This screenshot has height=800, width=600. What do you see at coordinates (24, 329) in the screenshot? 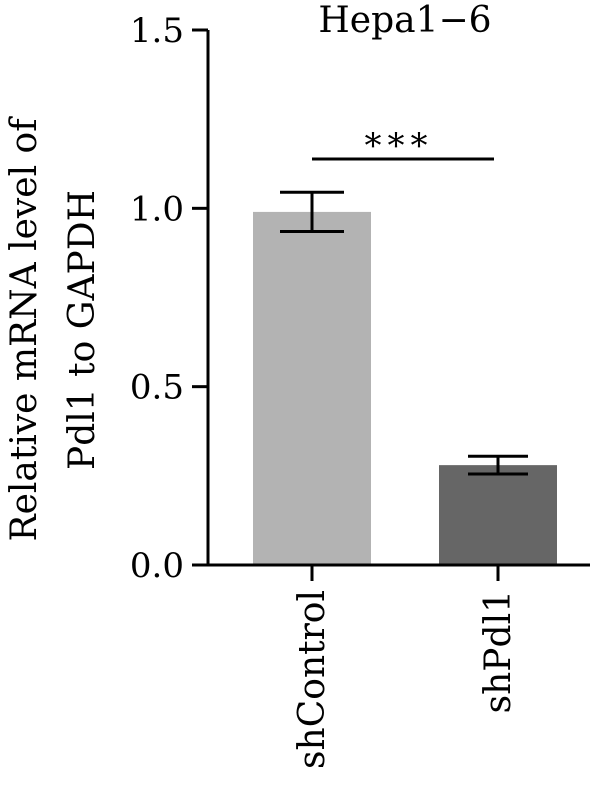
I see `y-axis-label-line-1: Relative mRNA level of` at bounding box center [24, 329].